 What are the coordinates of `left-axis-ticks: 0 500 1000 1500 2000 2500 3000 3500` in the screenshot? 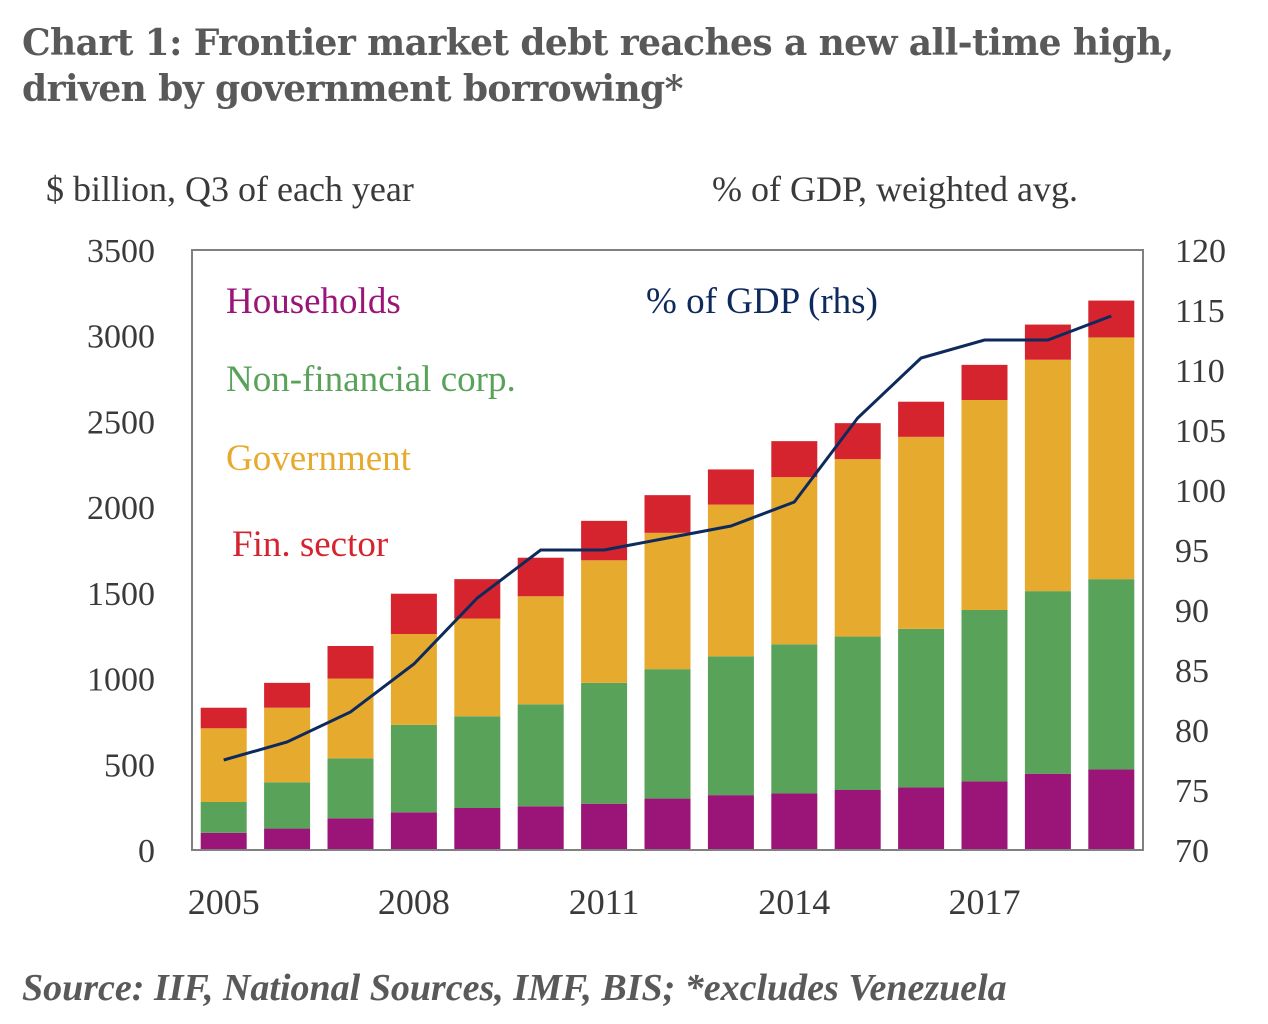 It's located at (121, 551).